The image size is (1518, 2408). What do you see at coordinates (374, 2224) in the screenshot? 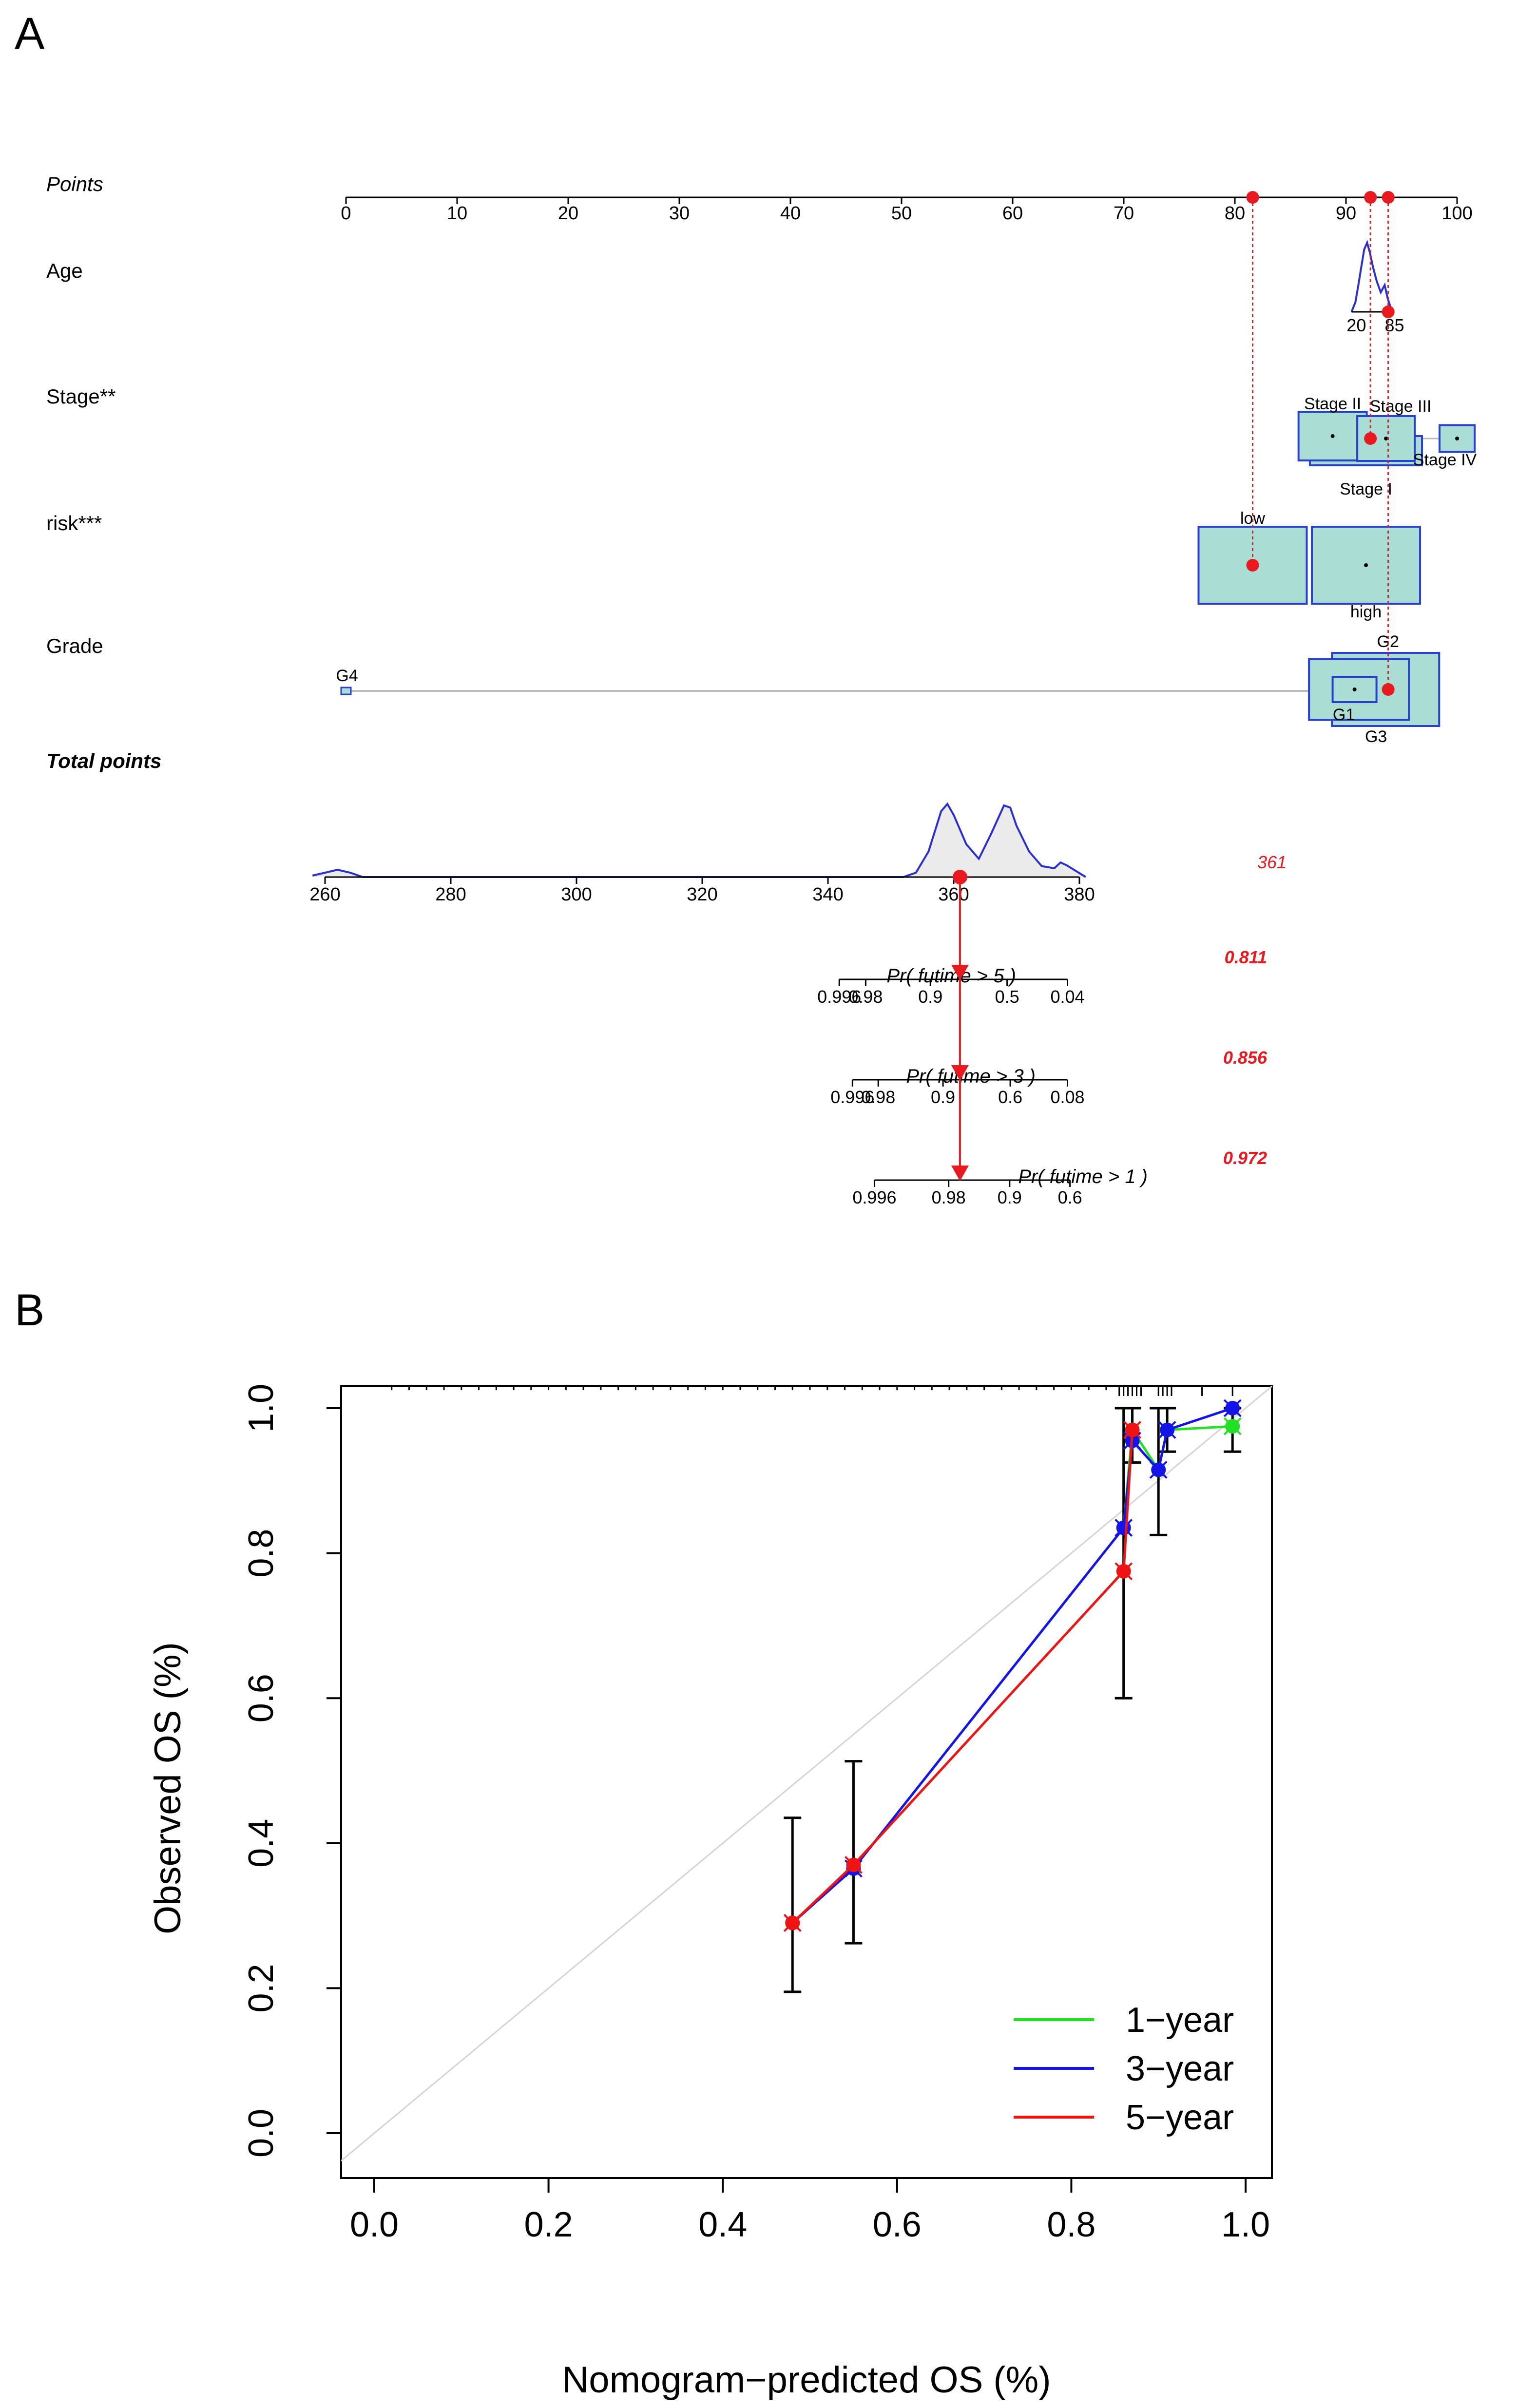
I see `x-tick-label: 0.0` at bounding box center [374, 2224].